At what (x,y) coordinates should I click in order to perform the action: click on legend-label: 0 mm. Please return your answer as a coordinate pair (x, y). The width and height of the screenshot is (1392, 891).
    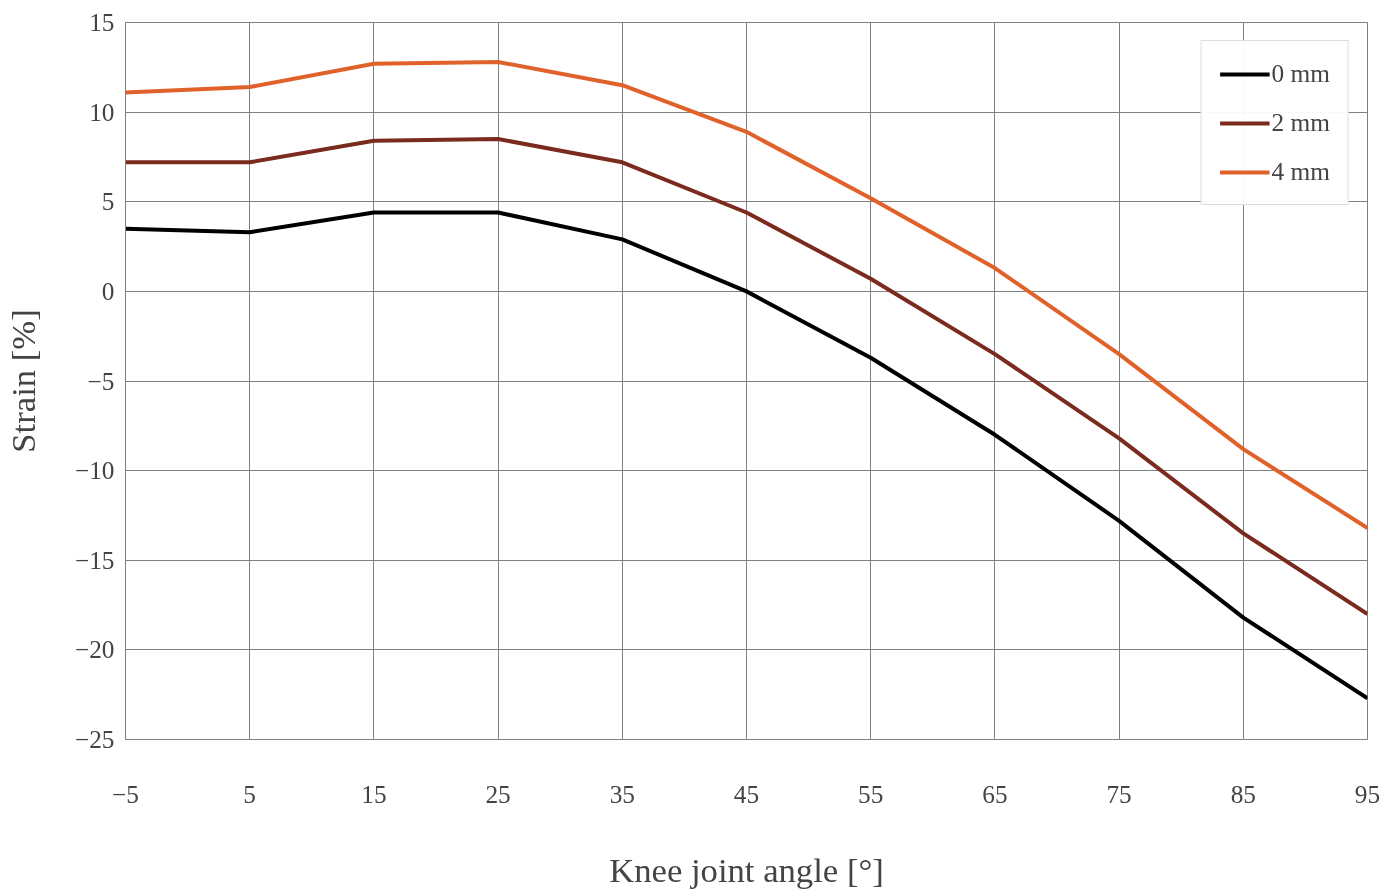
    Looking at the image, I should click on (1300, 73).